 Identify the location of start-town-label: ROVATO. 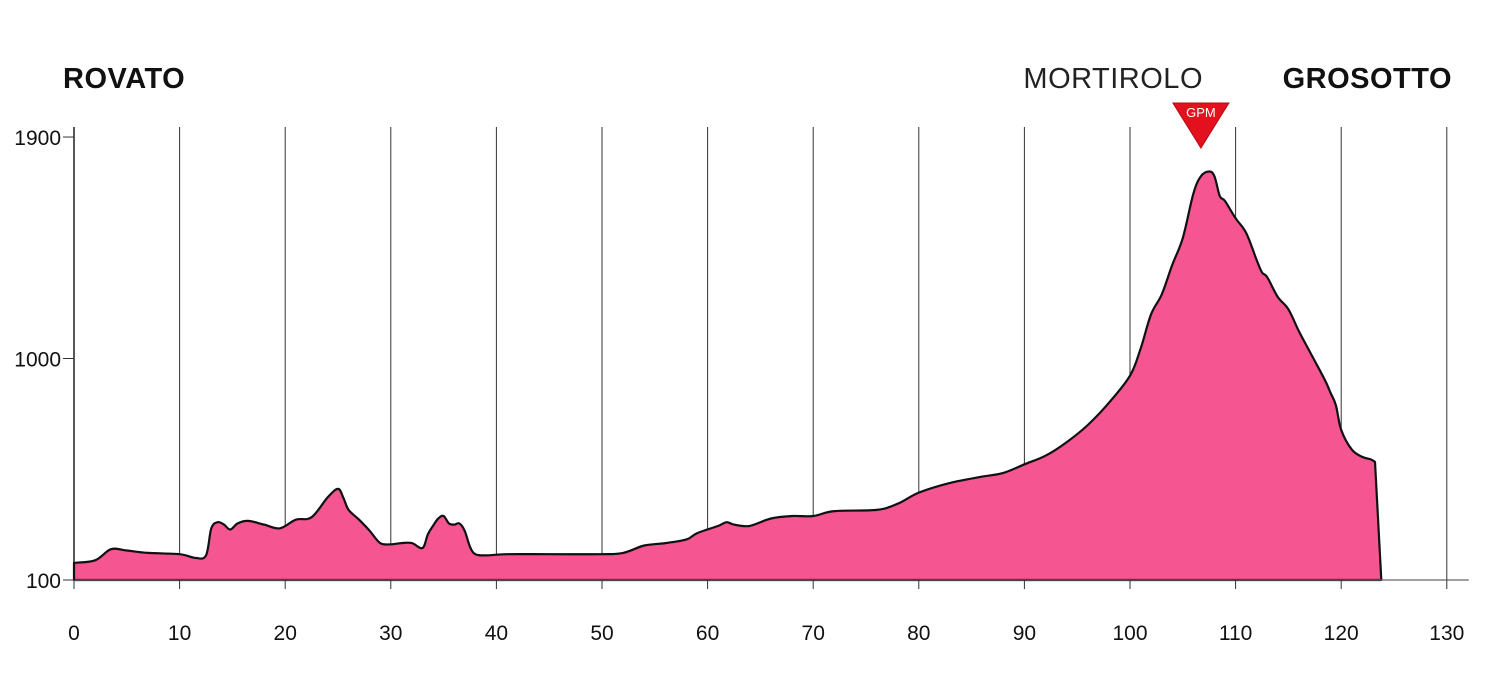
(124, 79).